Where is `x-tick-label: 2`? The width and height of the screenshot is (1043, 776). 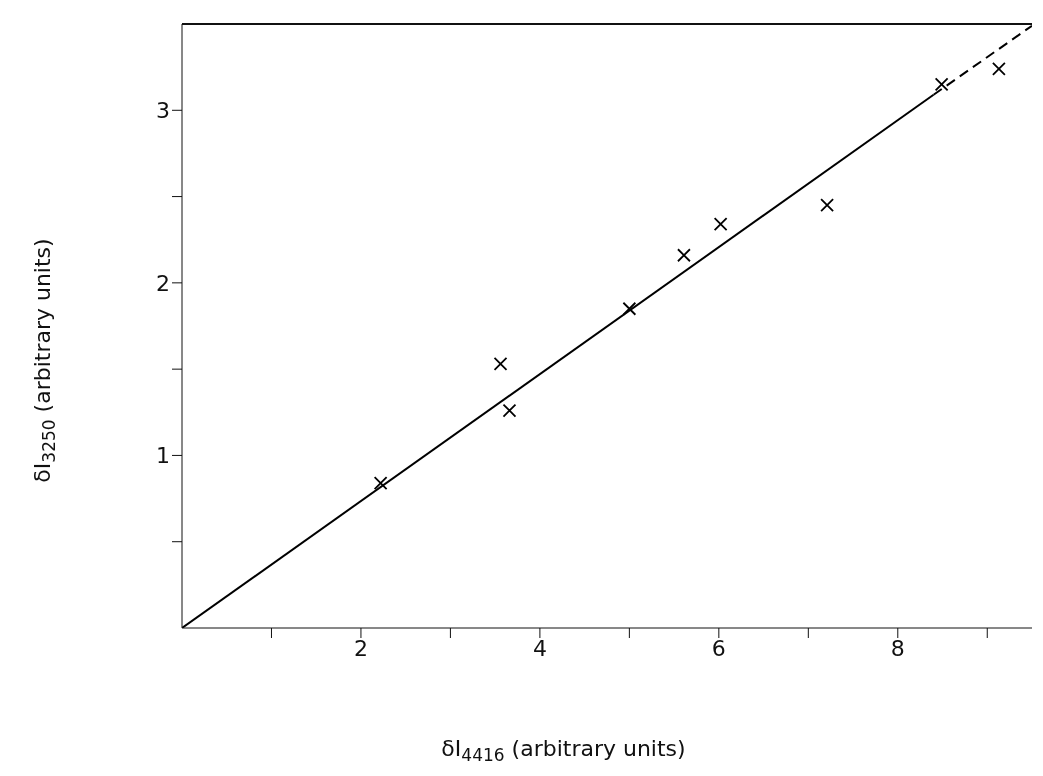 x-tick-label: 2 is located at coordinates (360, 648).